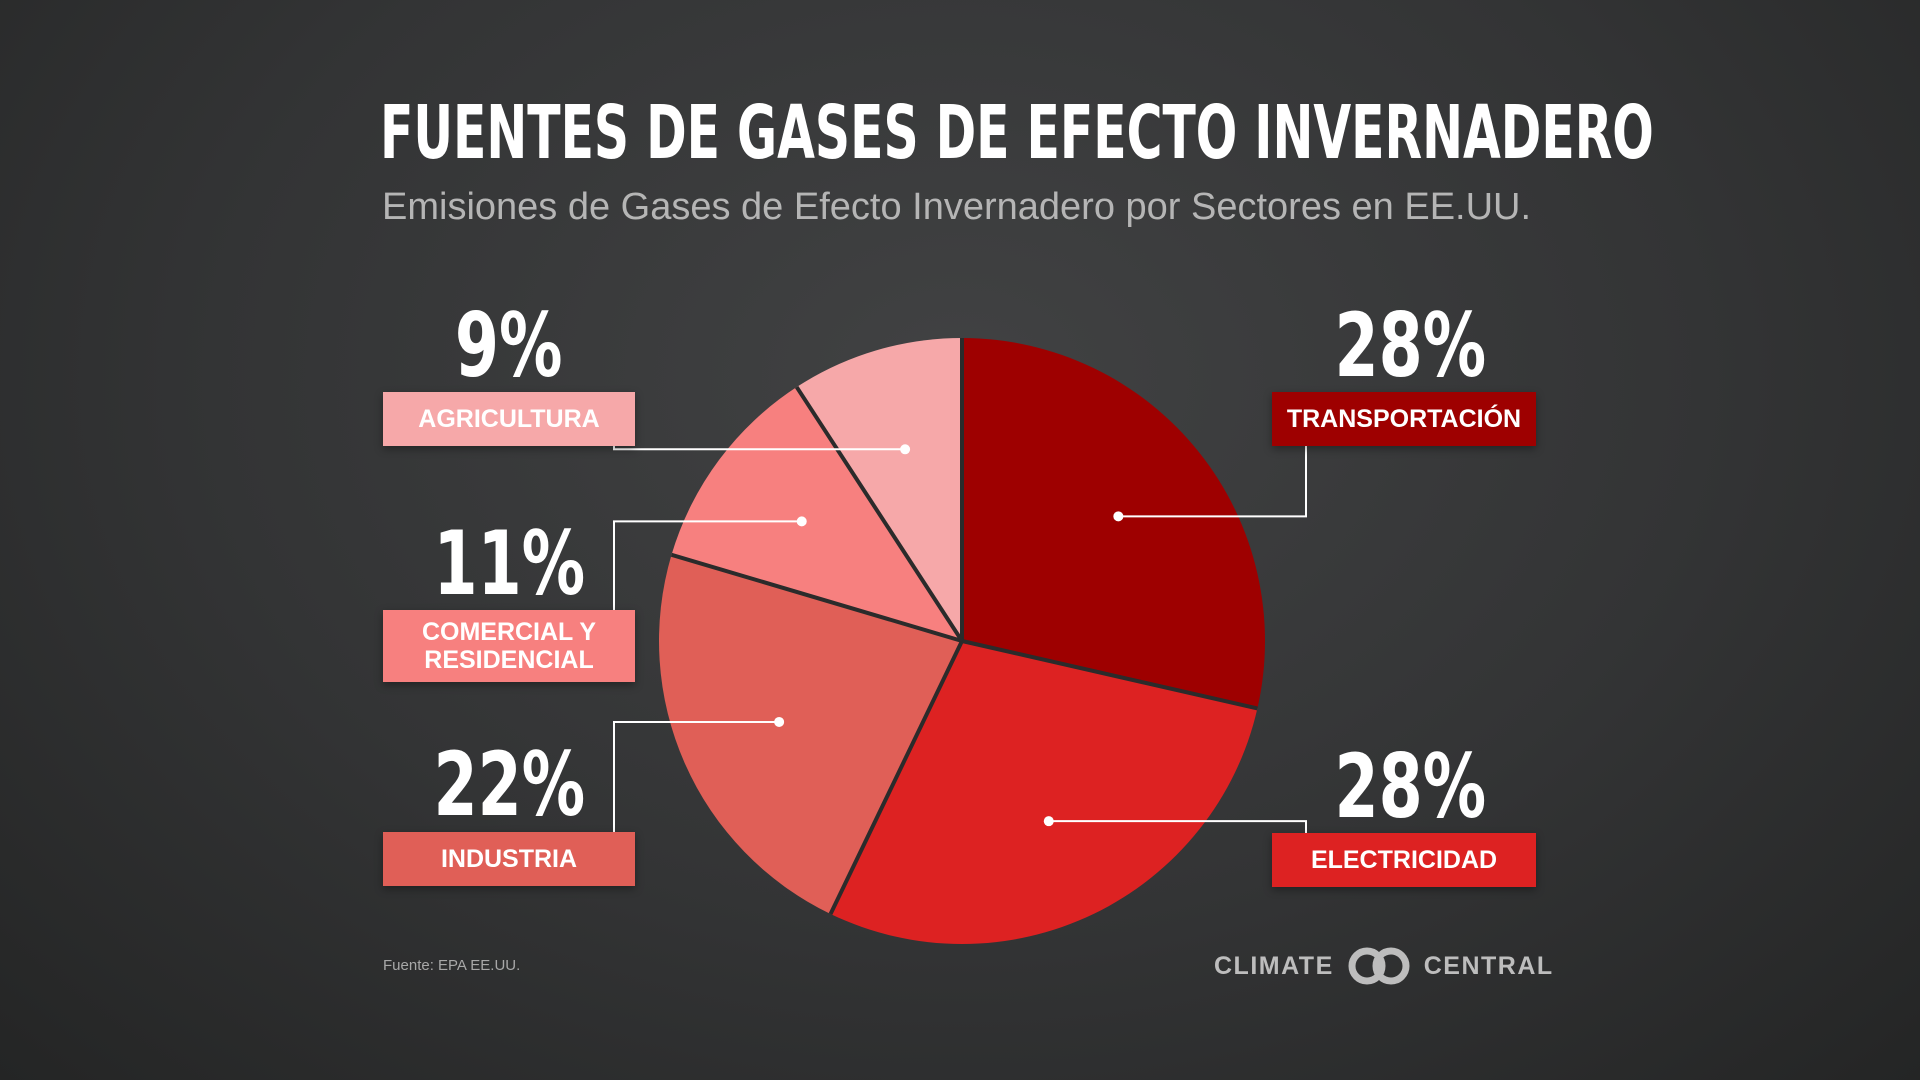 The image size is (1920, 1080). I want to click on comercial-residencial-percent-text: 11%, so click(509, 563).